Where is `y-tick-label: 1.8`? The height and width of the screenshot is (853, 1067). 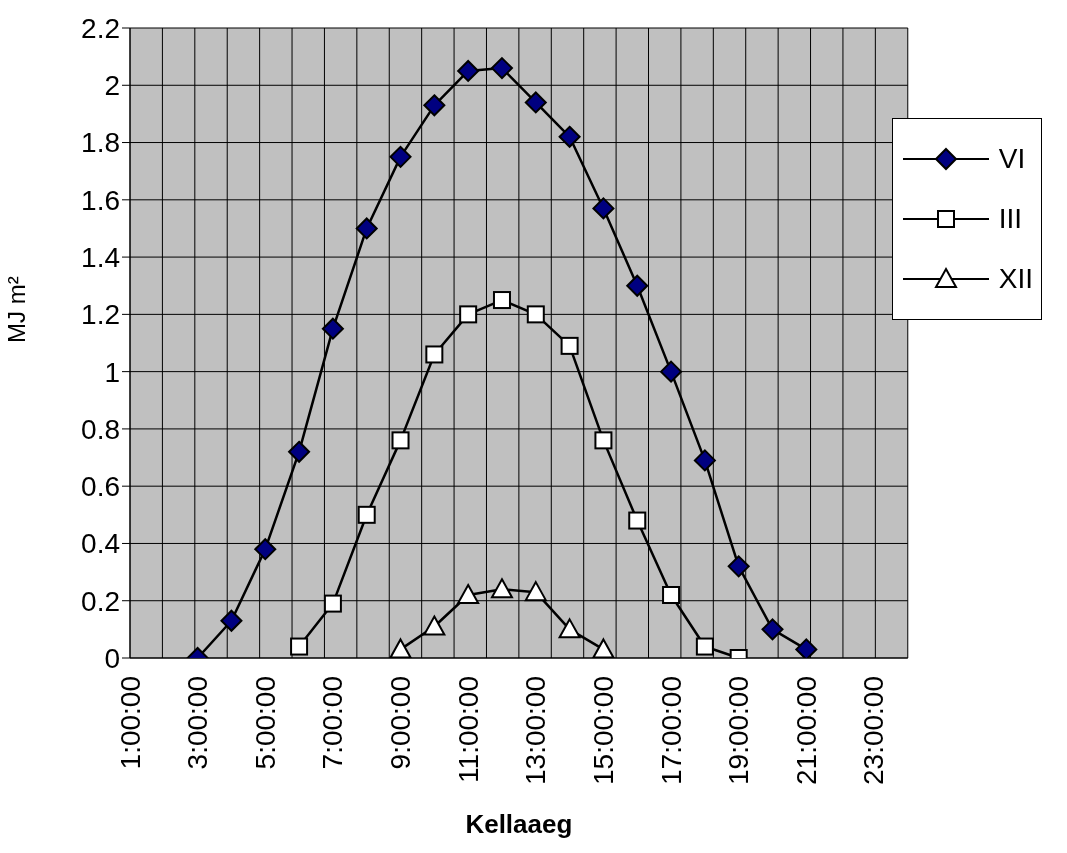
y-tick-label: 1.8 is located at coordinates (100, 143).